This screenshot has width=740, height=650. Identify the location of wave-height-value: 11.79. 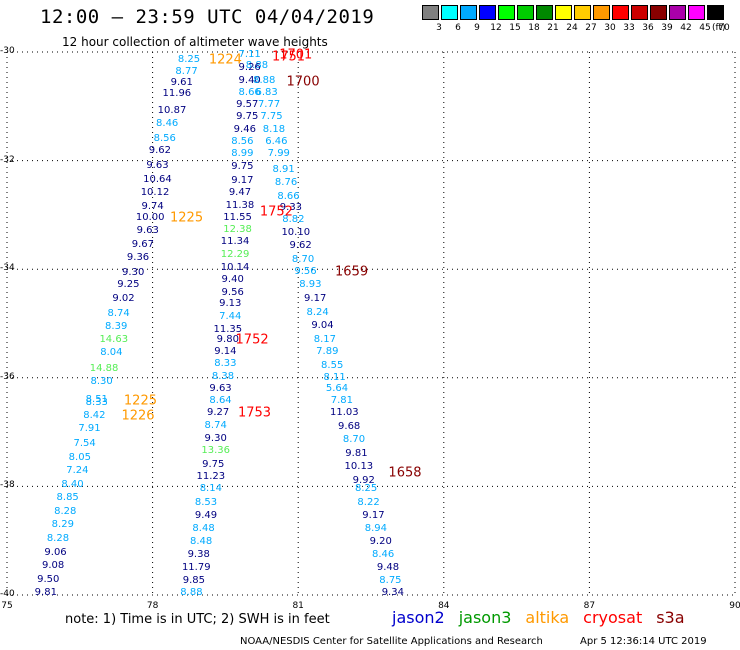
(196, 567).